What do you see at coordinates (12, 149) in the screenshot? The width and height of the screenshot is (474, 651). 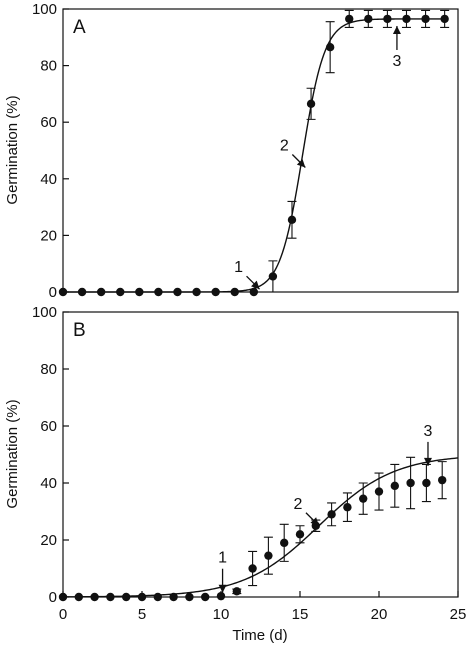 I see `panel-a-y-axis-title: Germination (%)` at bounding box center [12, 149].